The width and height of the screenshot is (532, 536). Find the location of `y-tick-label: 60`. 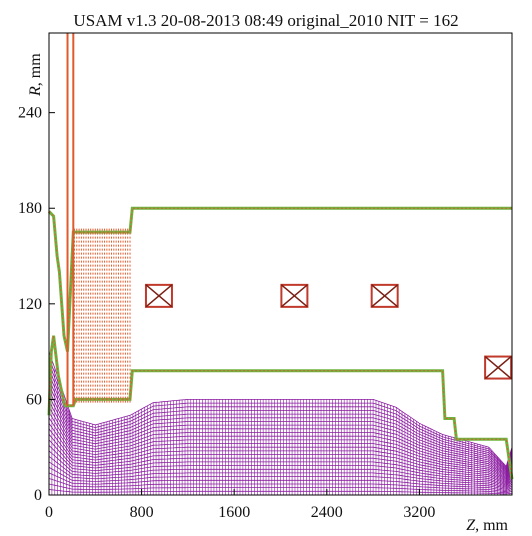

y-tick-label: 60 is located at coordinates (34, 399).